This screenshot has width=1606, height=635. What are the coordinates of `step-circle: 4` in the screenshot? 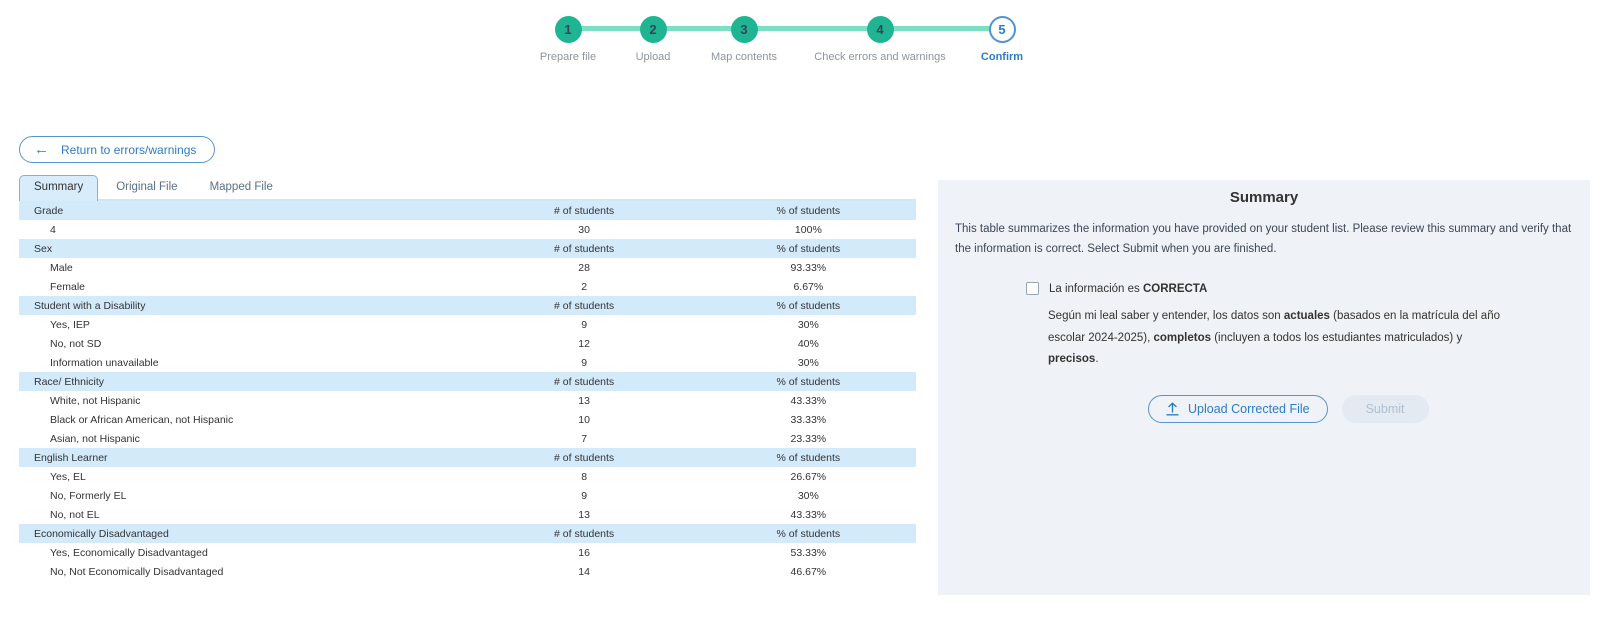 It's located at (880, 29).